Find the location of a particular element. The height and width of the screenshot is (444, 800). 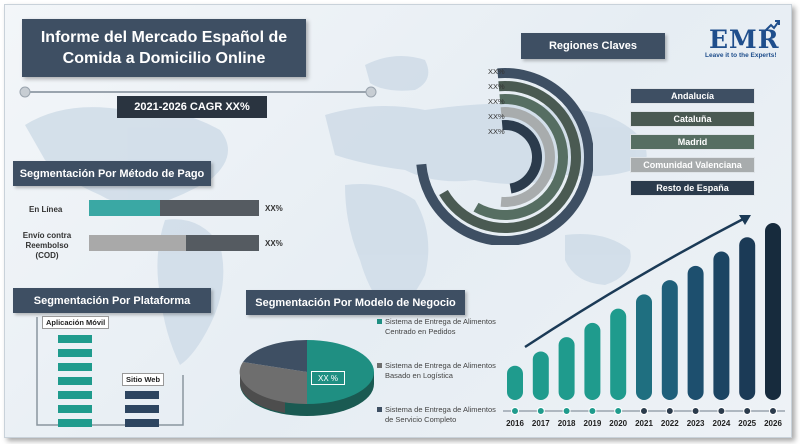

title-divider is located at coordinates (198, 92).